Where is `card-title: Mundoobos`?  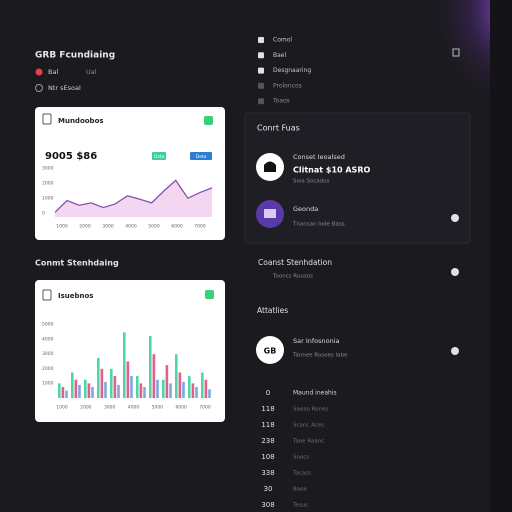 card-title: Mundoobos is located at coordinates (81, 121).